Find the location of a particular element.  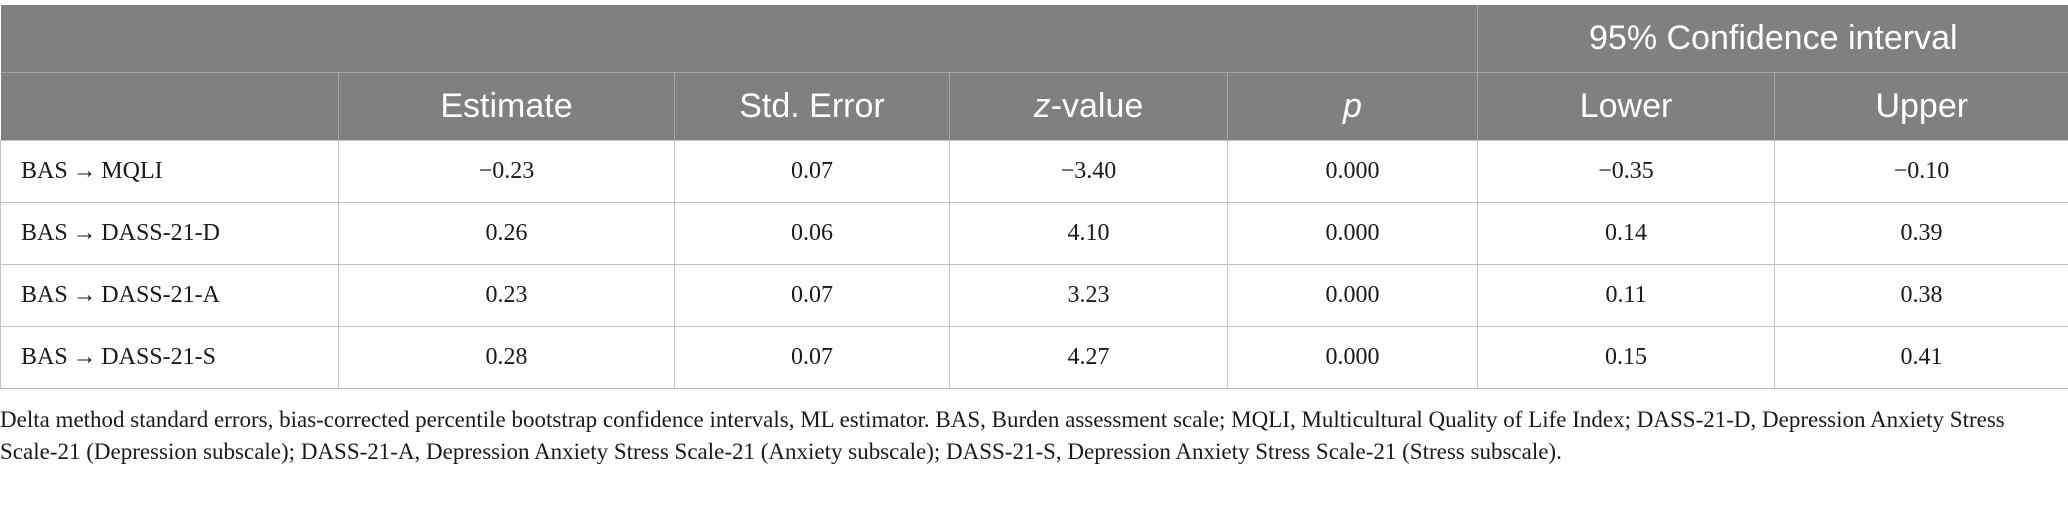

header-row-group: 95% Confidence interval is located at coordinates (1034, 39).